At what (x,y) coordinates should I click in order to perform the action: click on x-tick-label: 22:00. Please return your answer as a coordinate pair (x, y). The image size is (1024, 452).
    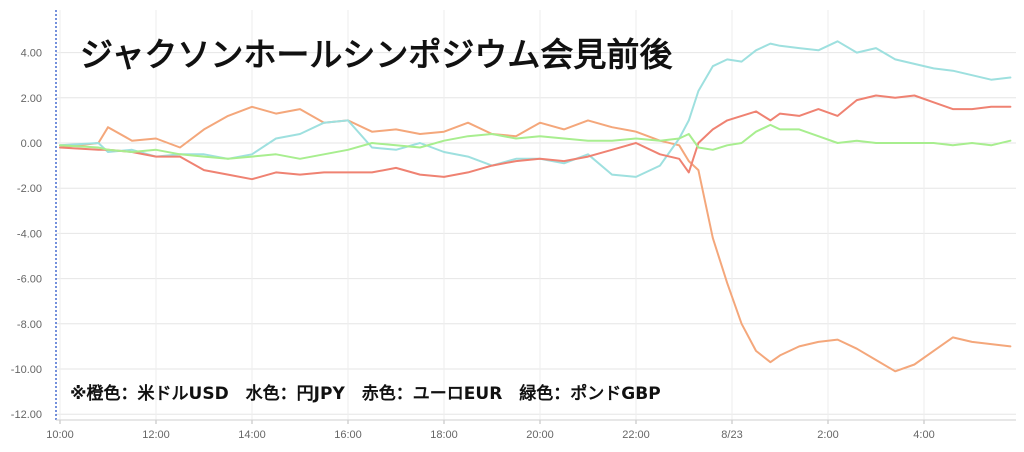
    Looking at the image, I should click on (636, 435).